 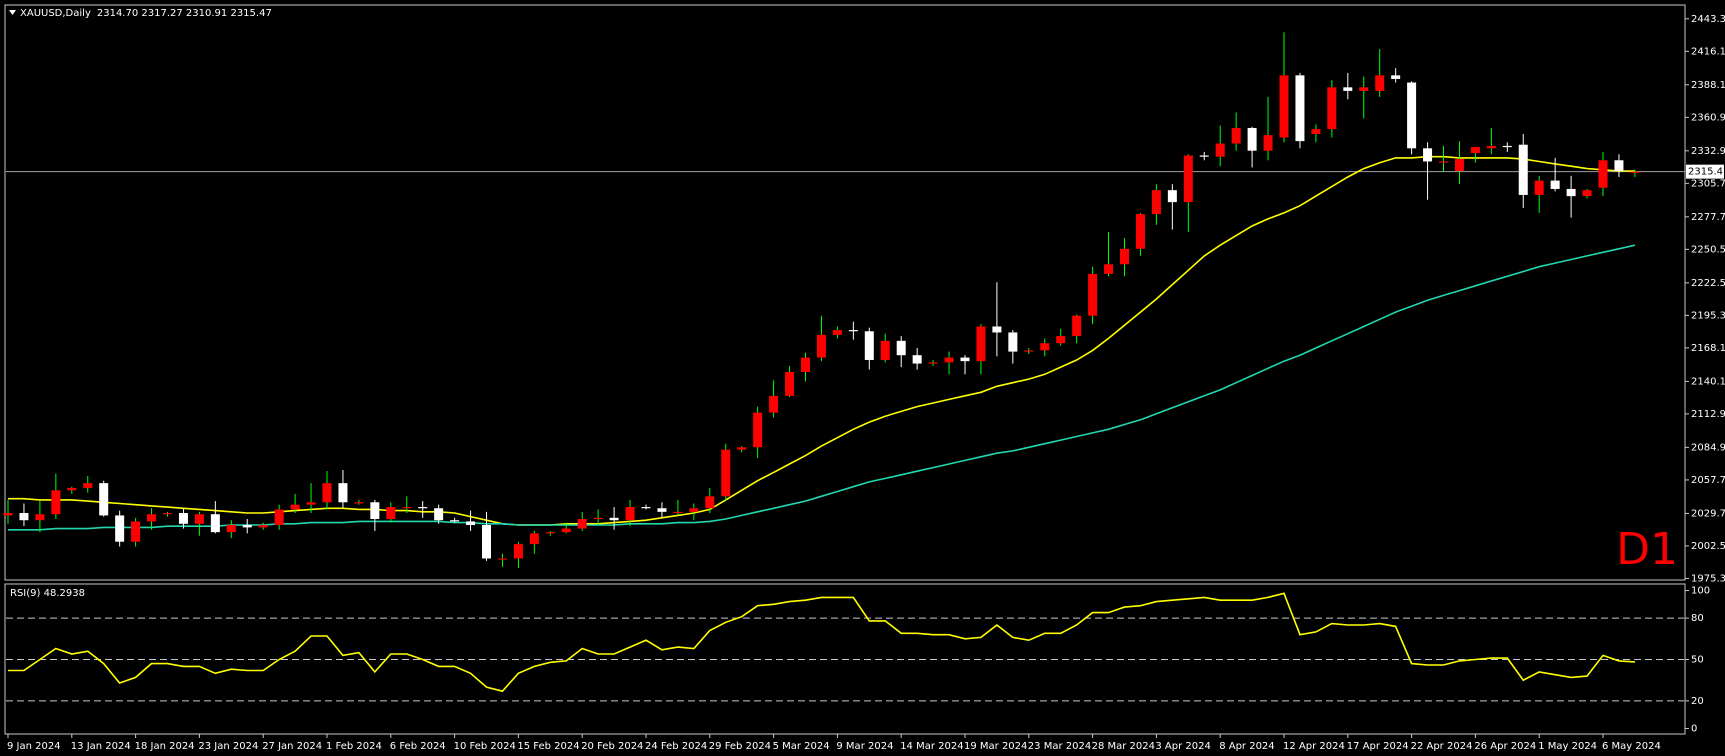 I want to click on x-tick-label: 17 Apr 2024, so click(x=1378, y=746).